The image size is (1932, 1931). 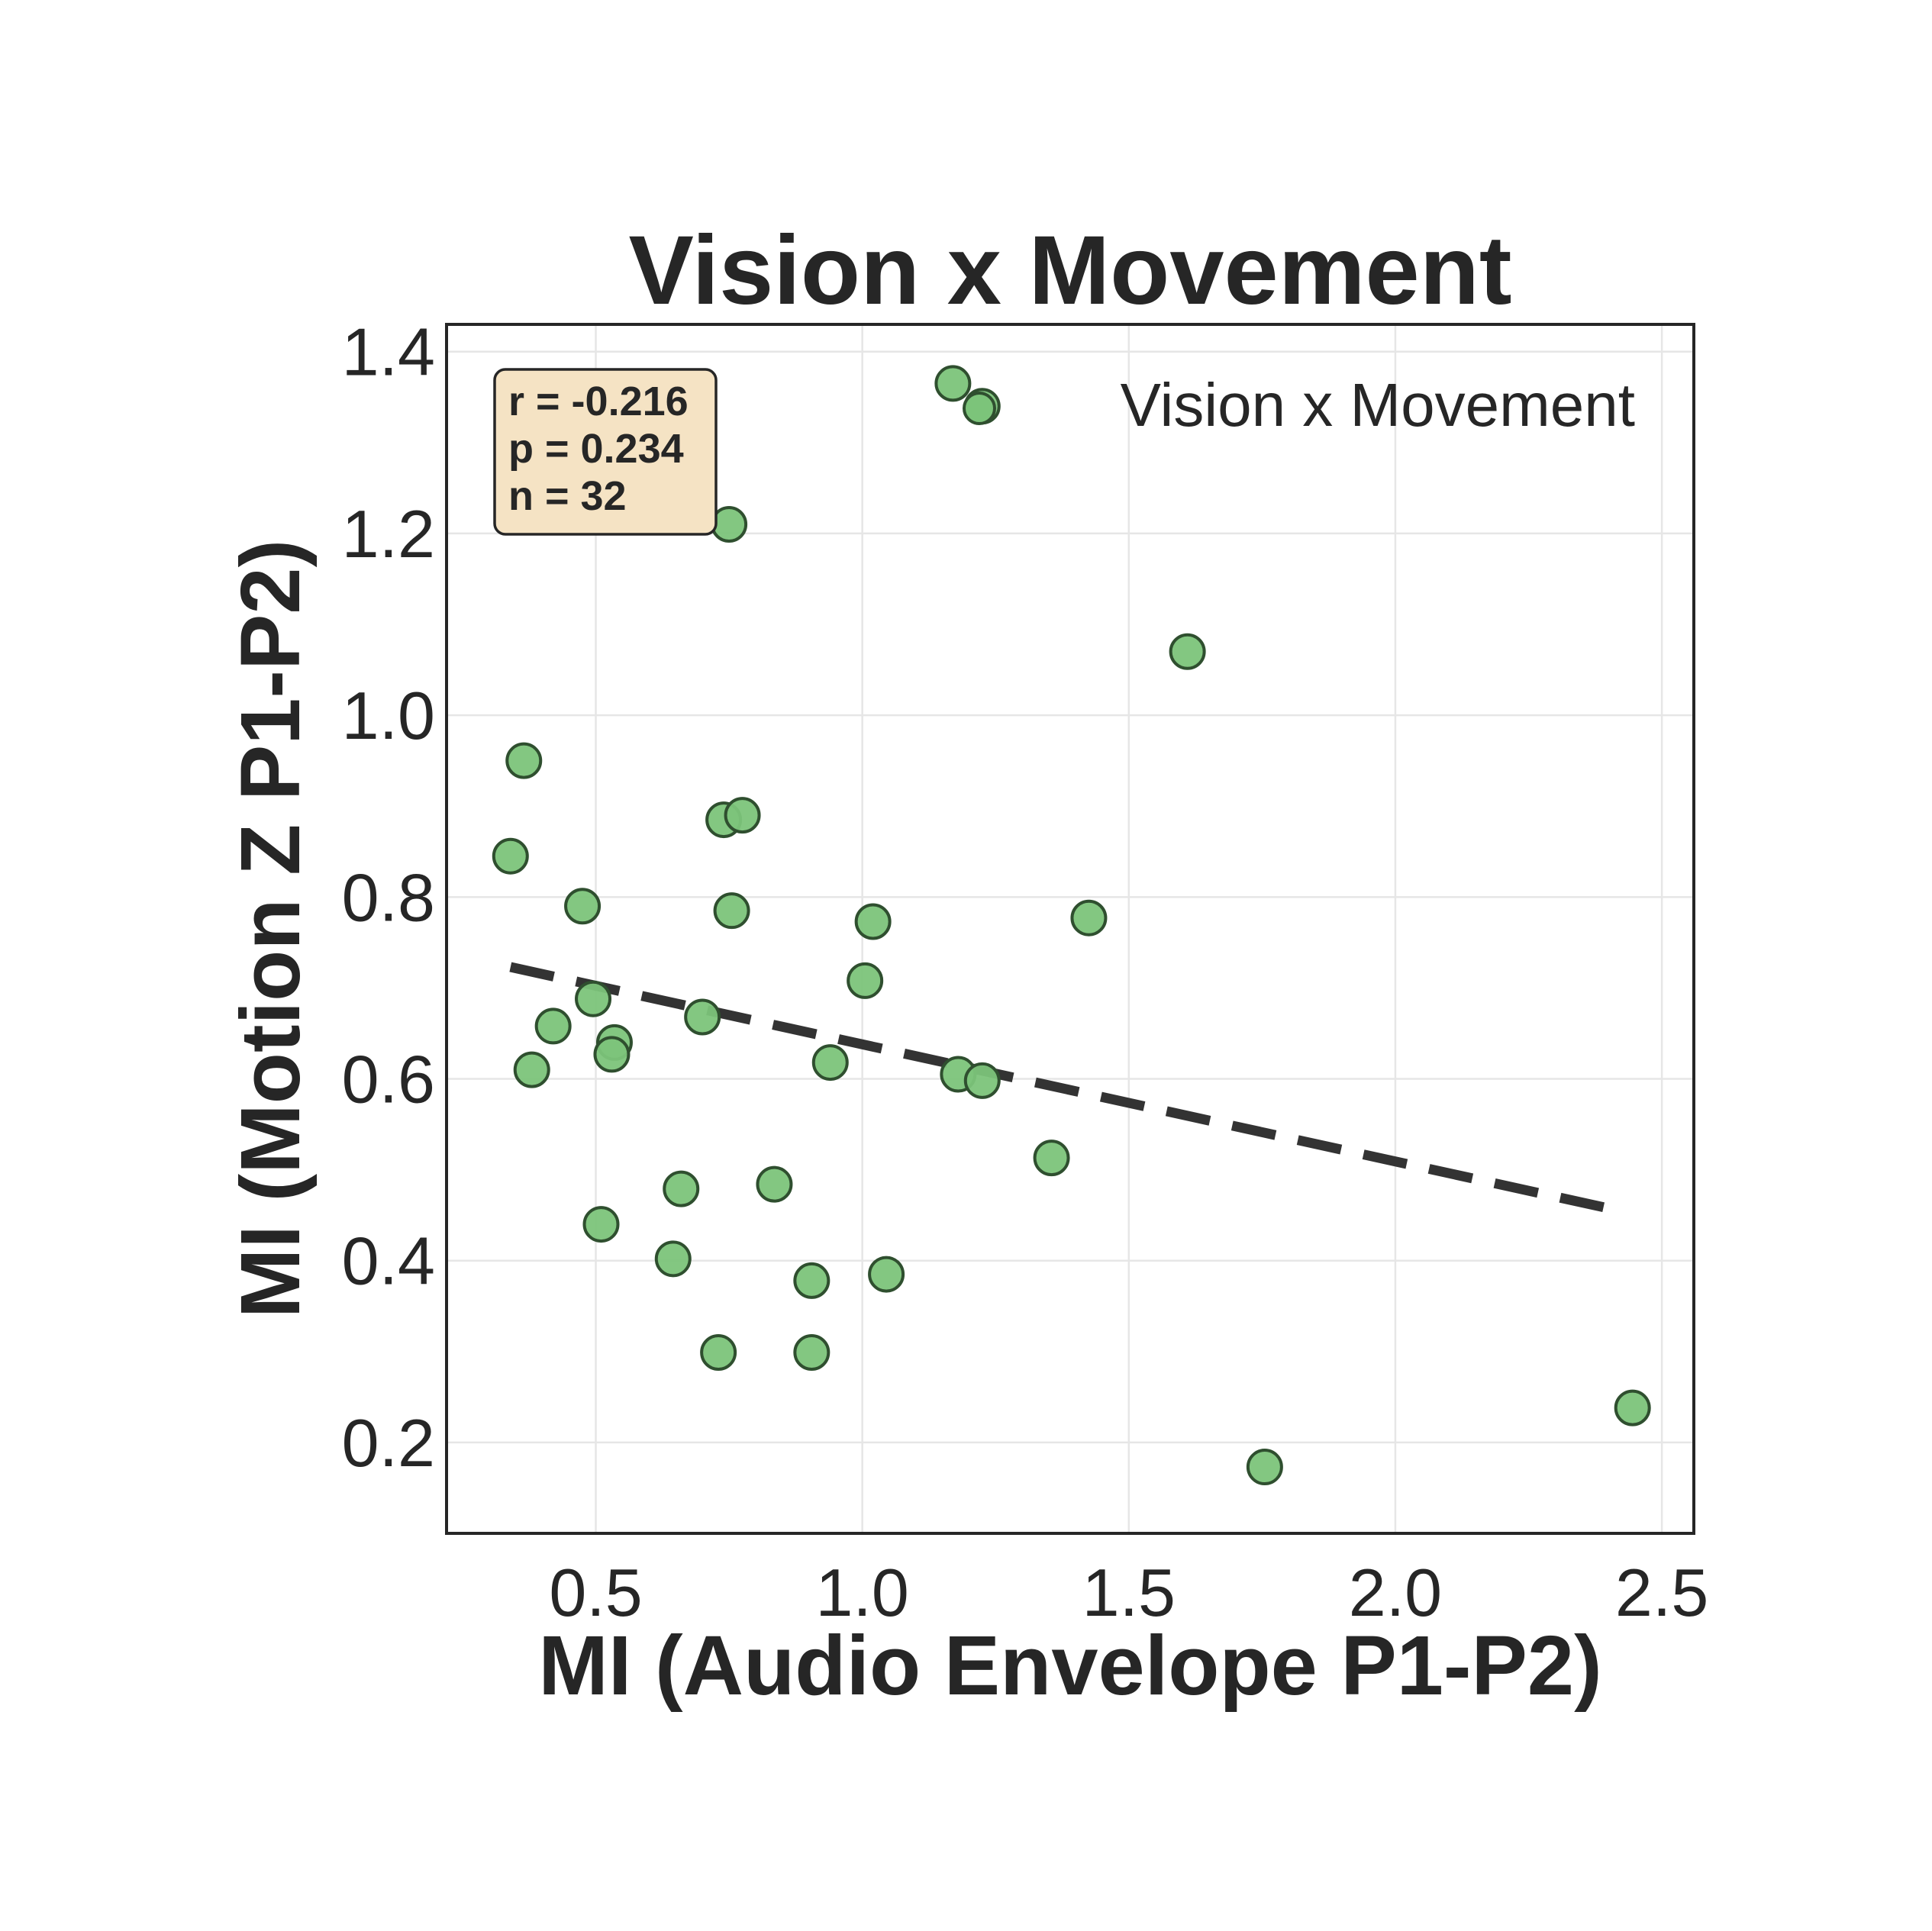 What do you see at coordinates (567, 496) in the screenshot?
I see `stats-n: n = 32` at bounding box center [567, 496].